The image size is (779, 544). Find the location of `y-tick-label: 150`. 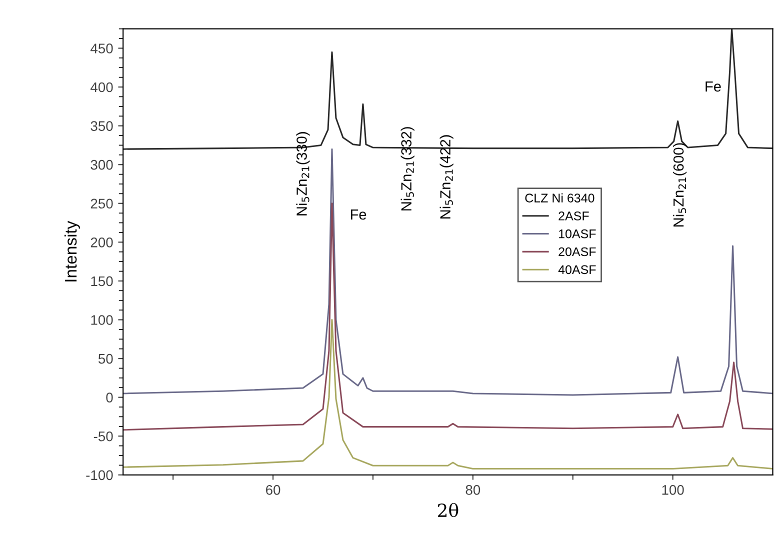

y-tick-label: 150 is located at coordinates (102, 281).